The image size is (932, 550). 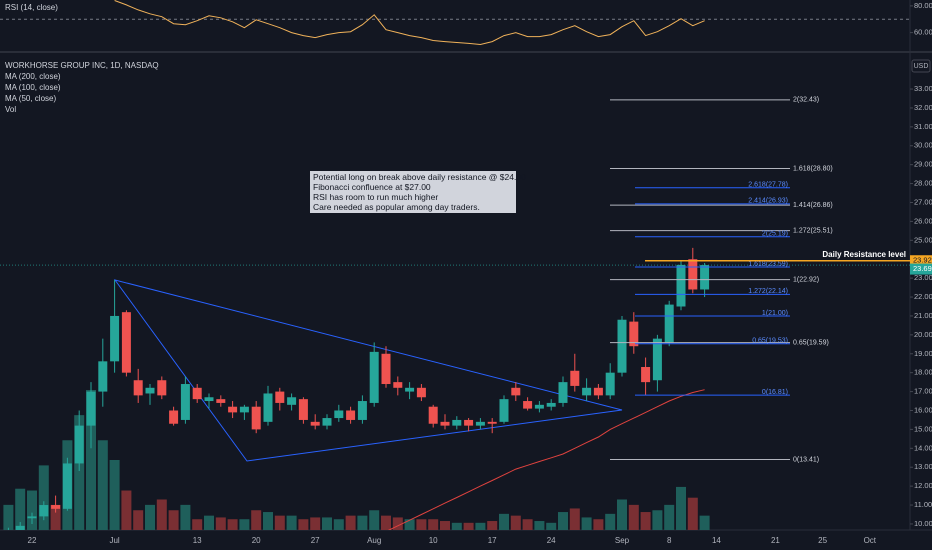 I want to click on x-tick-label: 10, so click(x=433, y=540).